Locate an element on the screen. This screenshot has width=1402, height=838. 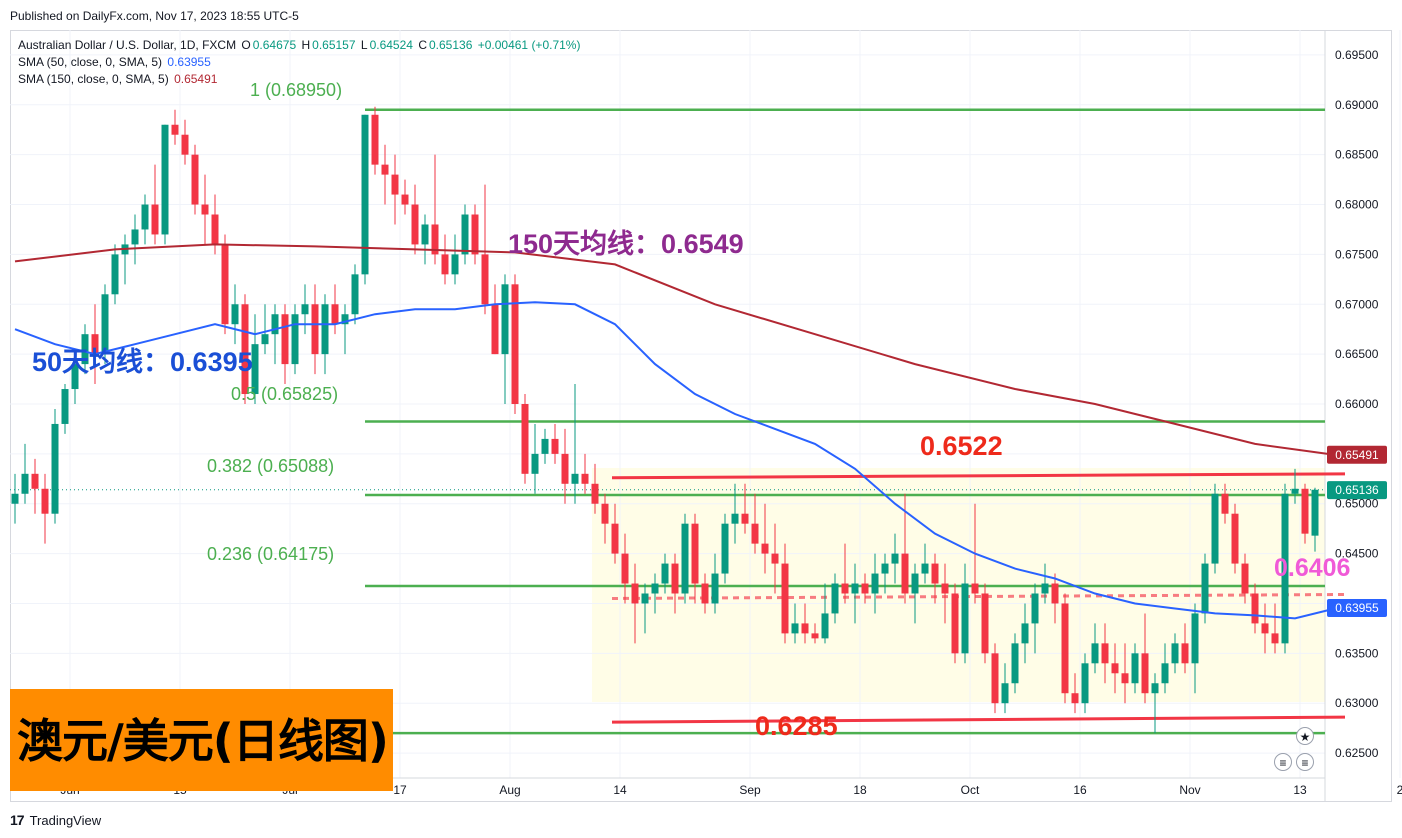
sma150-label: SMA (150, close, 0, SMA, 5) is located at coordinates (93, 79).